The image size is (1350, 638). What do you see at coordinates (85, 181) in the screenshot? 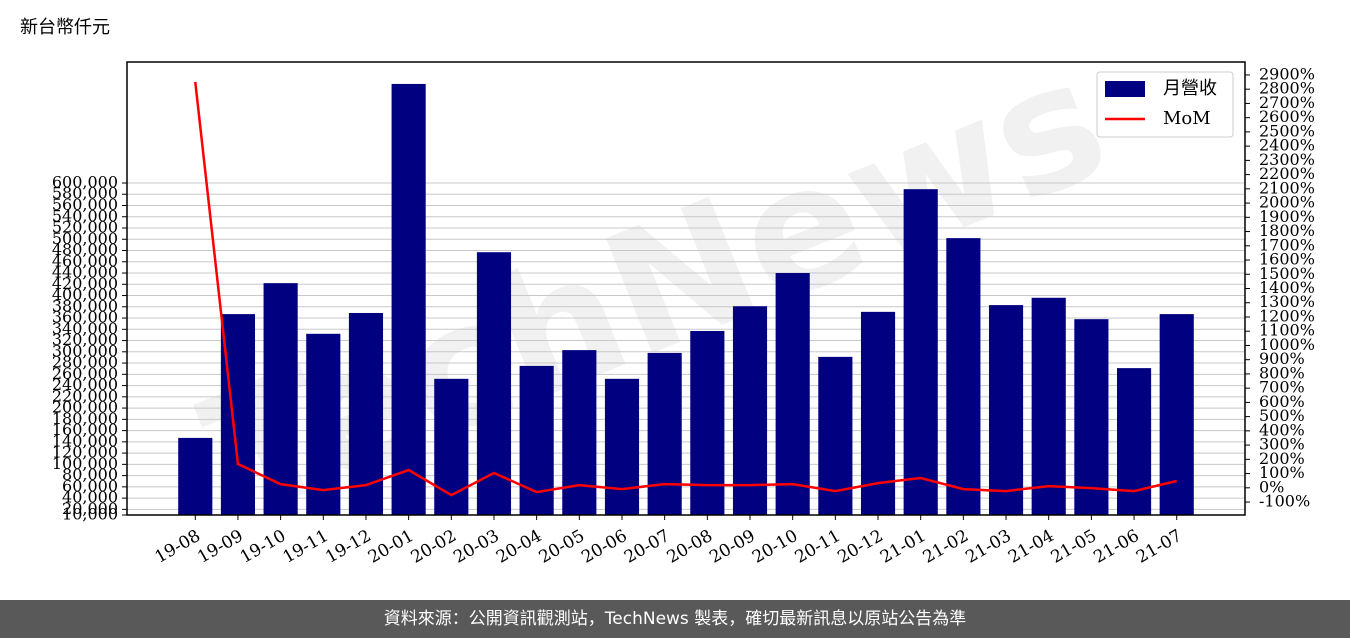
I see `y-tick-label: 600,000` at bounding box center [85, 181].